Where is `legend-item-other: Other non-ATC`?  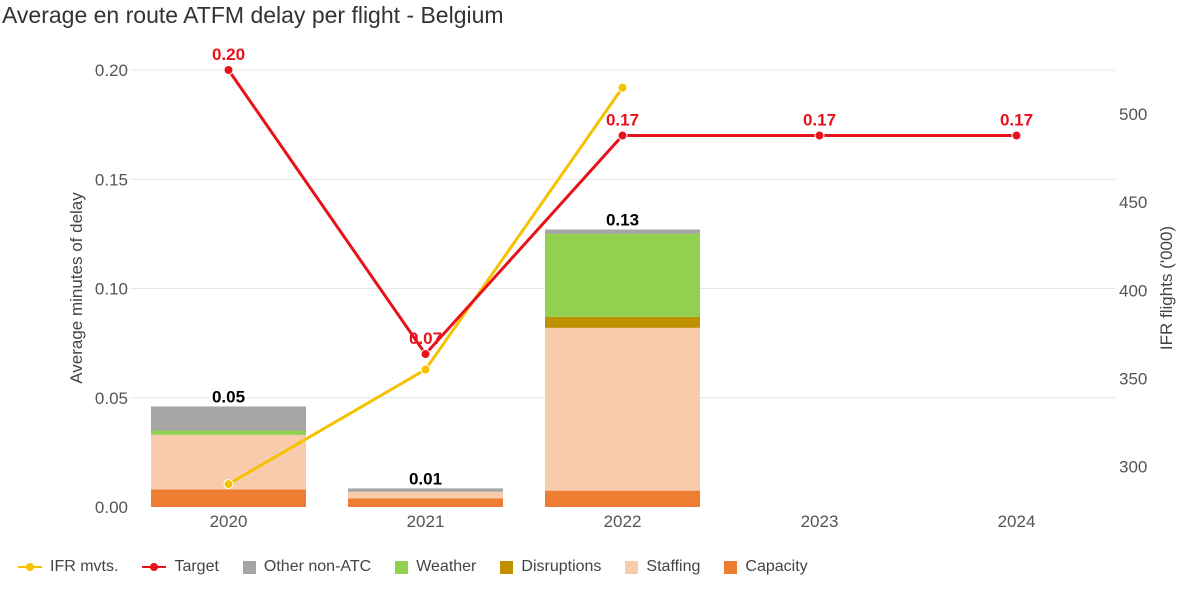 legend-item-other: Other non-ATC is located at coordinates (307, 567).